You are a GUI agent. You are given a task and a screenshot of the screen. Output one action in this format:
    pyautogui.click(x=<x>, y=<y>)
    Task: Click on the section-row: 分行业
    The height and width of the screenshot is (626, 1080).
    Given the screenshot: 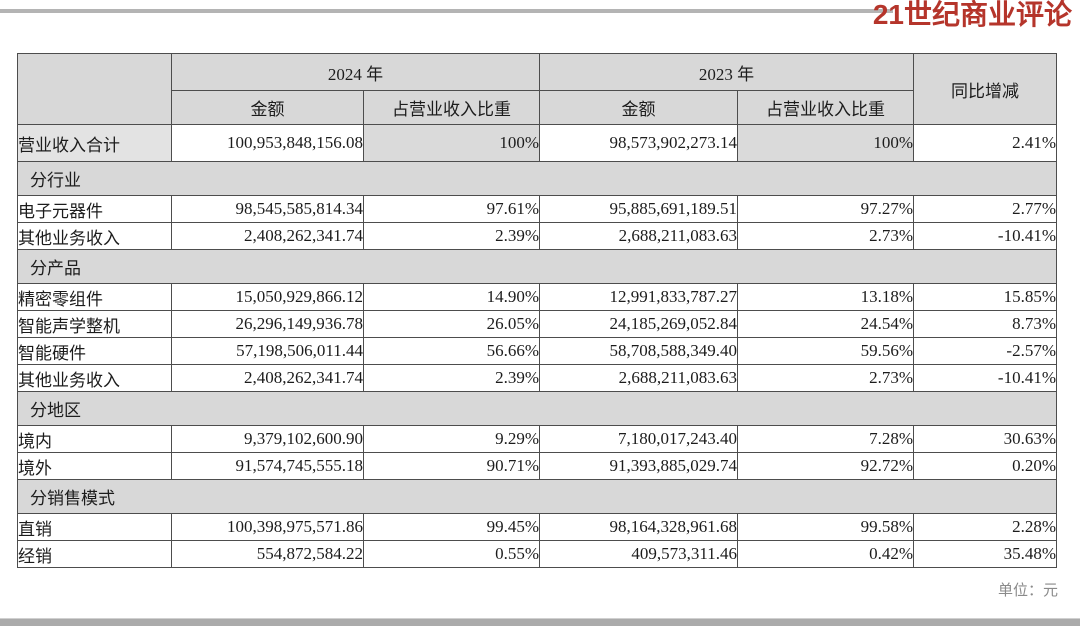 What is the action you would take?
    pyautogui.click(x=537, y=178)
    